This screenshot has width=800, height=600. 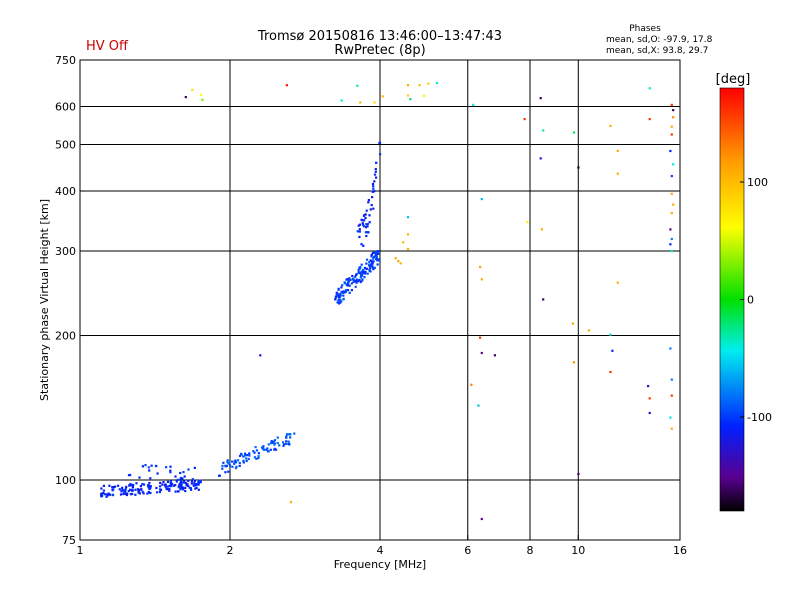 I want to click on x-tick-label: 1, so click(x=80, y=550).